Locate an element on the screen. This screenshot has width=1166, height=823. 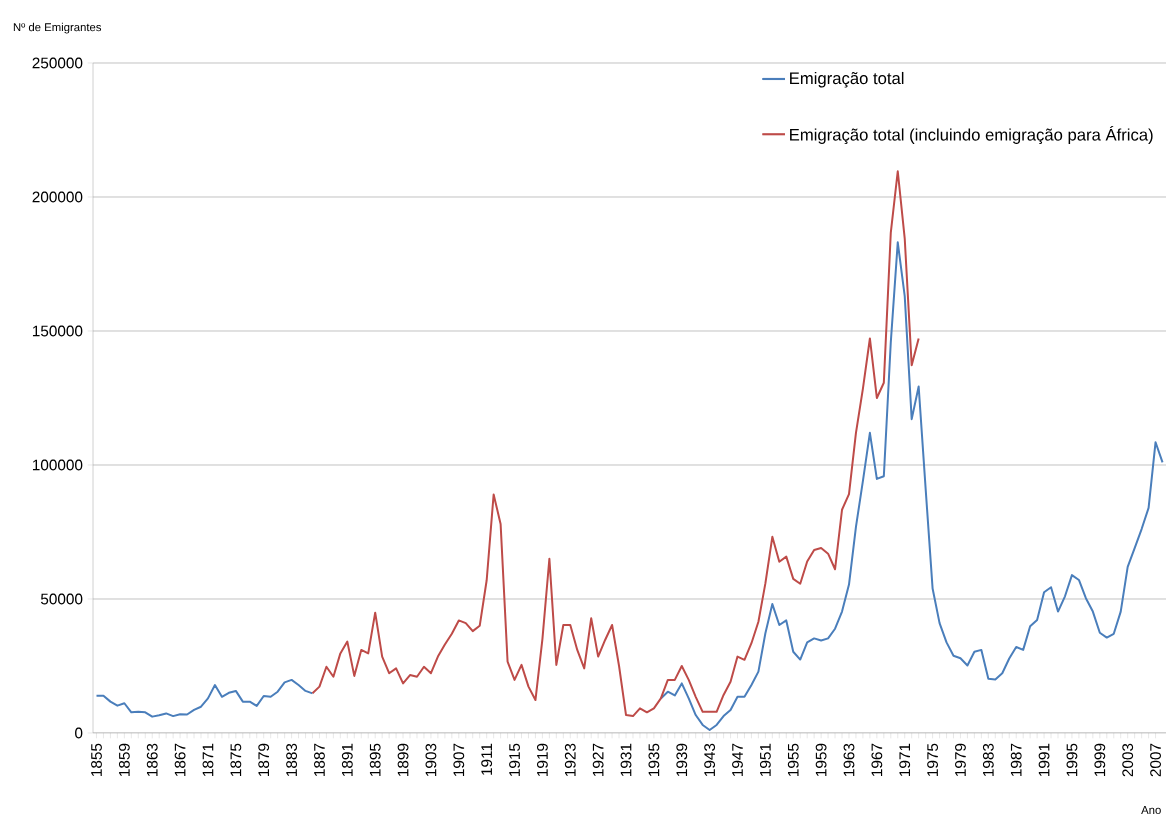
x-tick-label: 1895 is located at coordinates (375, 759).